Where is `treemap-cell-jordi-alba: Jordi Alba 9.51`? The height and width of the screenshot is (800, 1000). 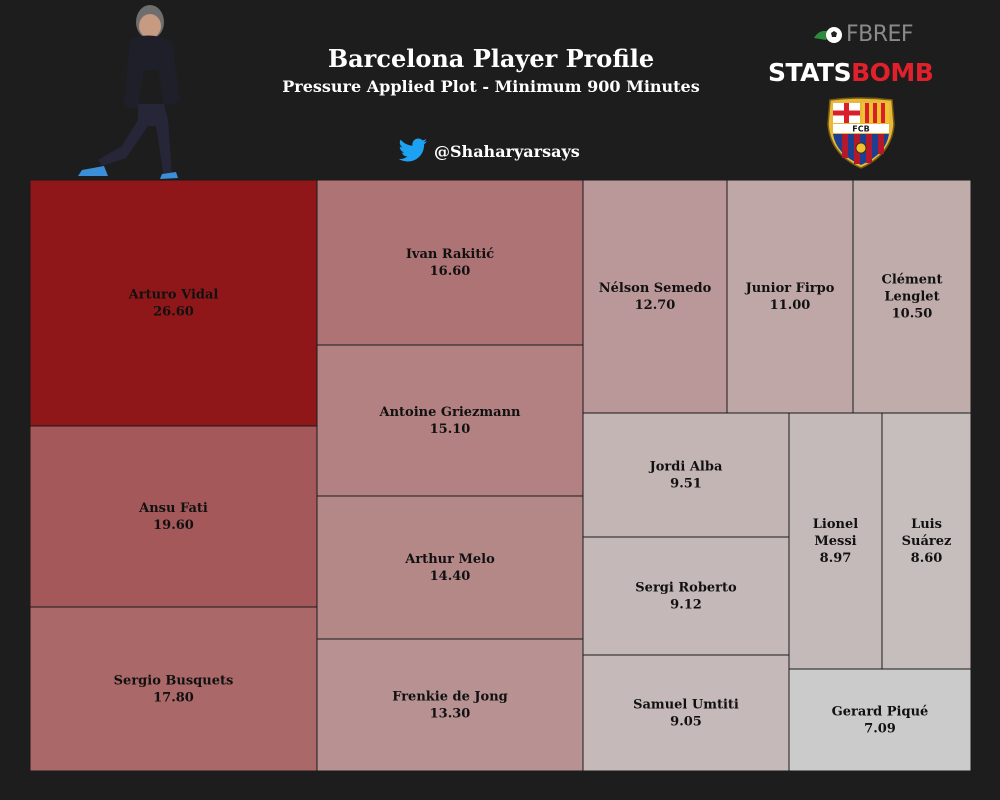
treemap-cell-jordi-alba: Jordi Alba 9.51 is located at coordinates (686, 475).